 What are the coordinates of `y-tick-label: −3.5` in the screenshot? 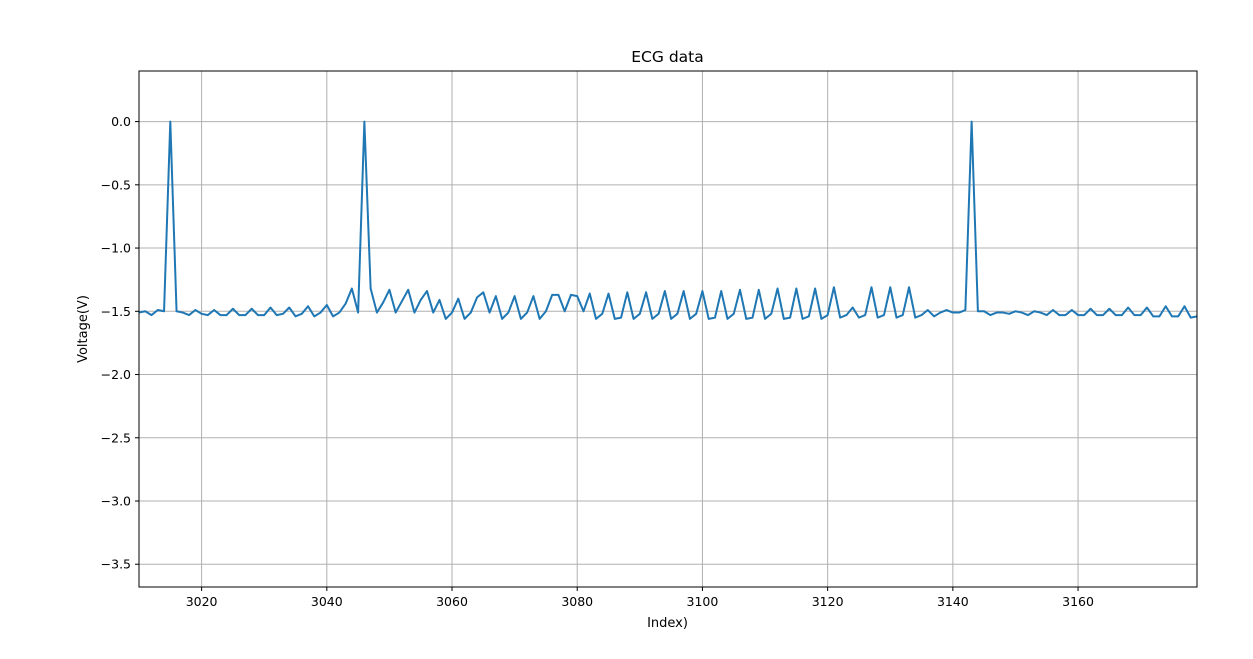 It's located at (116, 564).